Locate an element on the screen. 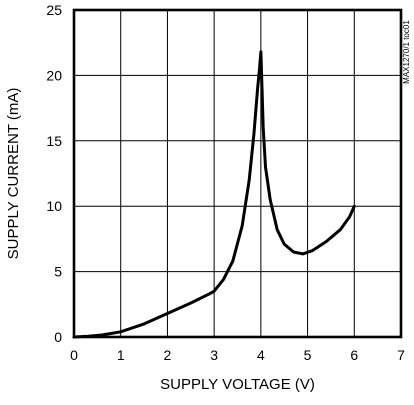 The width and height of the screenshot is (414, 405). y-tick-label: 25 is located at coordinates (54, 10).